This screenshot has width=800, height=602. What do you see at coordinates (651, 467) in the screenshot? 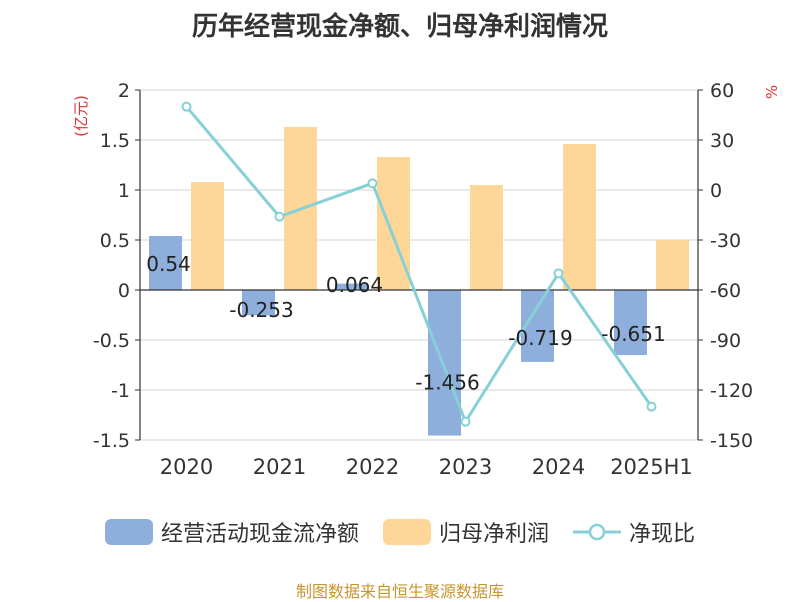
I see `x-tick-label: 2025H1` at bounding box center [651, 467].